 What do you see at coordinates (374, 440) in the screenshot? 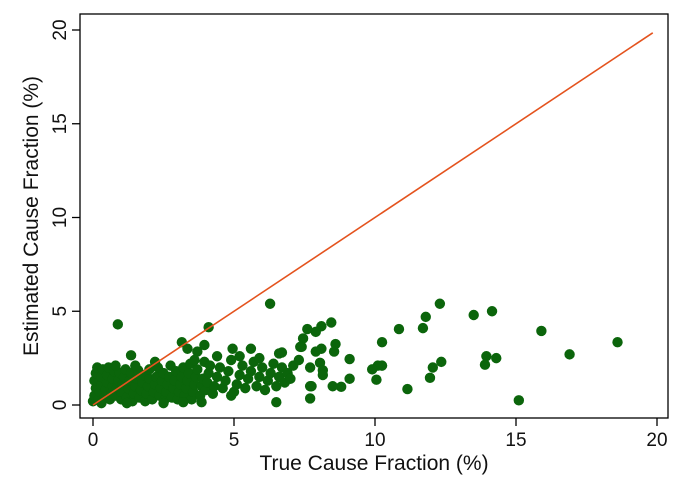
I see `x-tick-label: 10` at bounding box center [374, 440].